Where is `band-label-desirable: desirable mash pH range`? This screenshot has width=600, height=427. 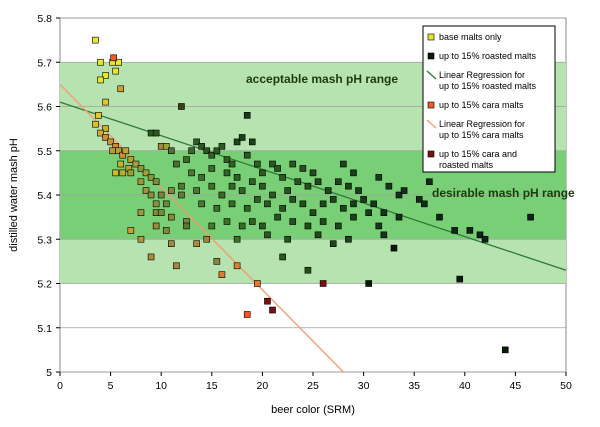
band-label-desirable: desirable mash pH range is located at coordinates (503, 193).